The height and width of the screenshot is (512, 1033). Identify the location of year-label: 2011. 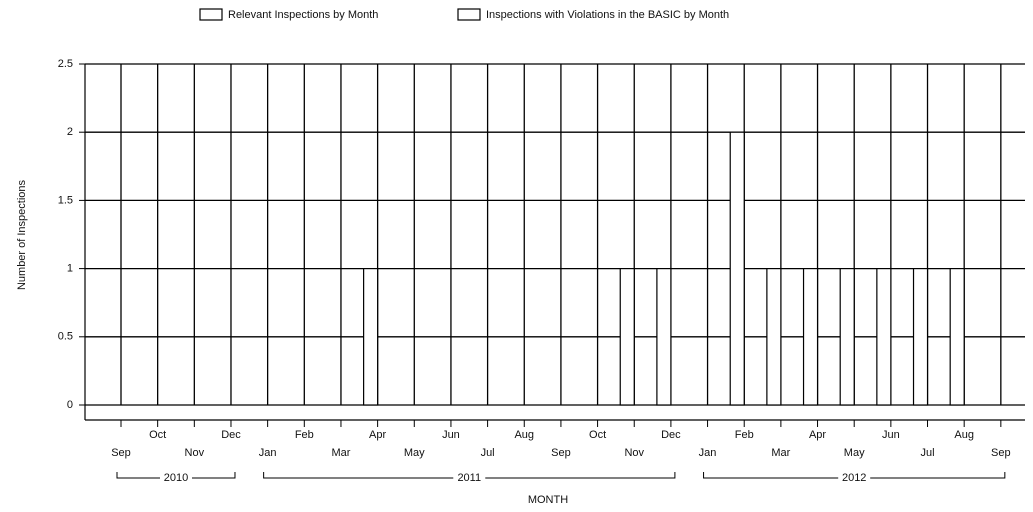
(469, 478).